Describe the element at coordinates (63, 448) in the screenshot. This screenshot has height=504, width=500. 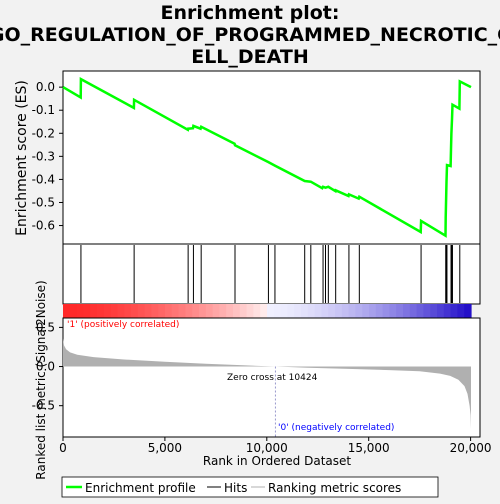
I see `x-tick-label: 0` at that location.